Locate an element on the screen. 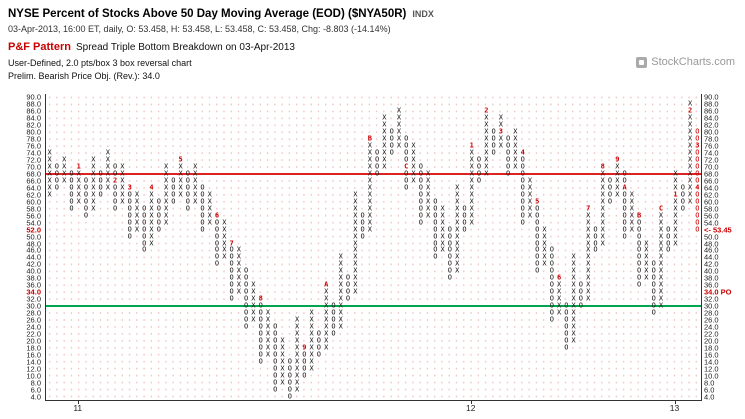  month-marker: 4 is located at coordinates (522, 152).